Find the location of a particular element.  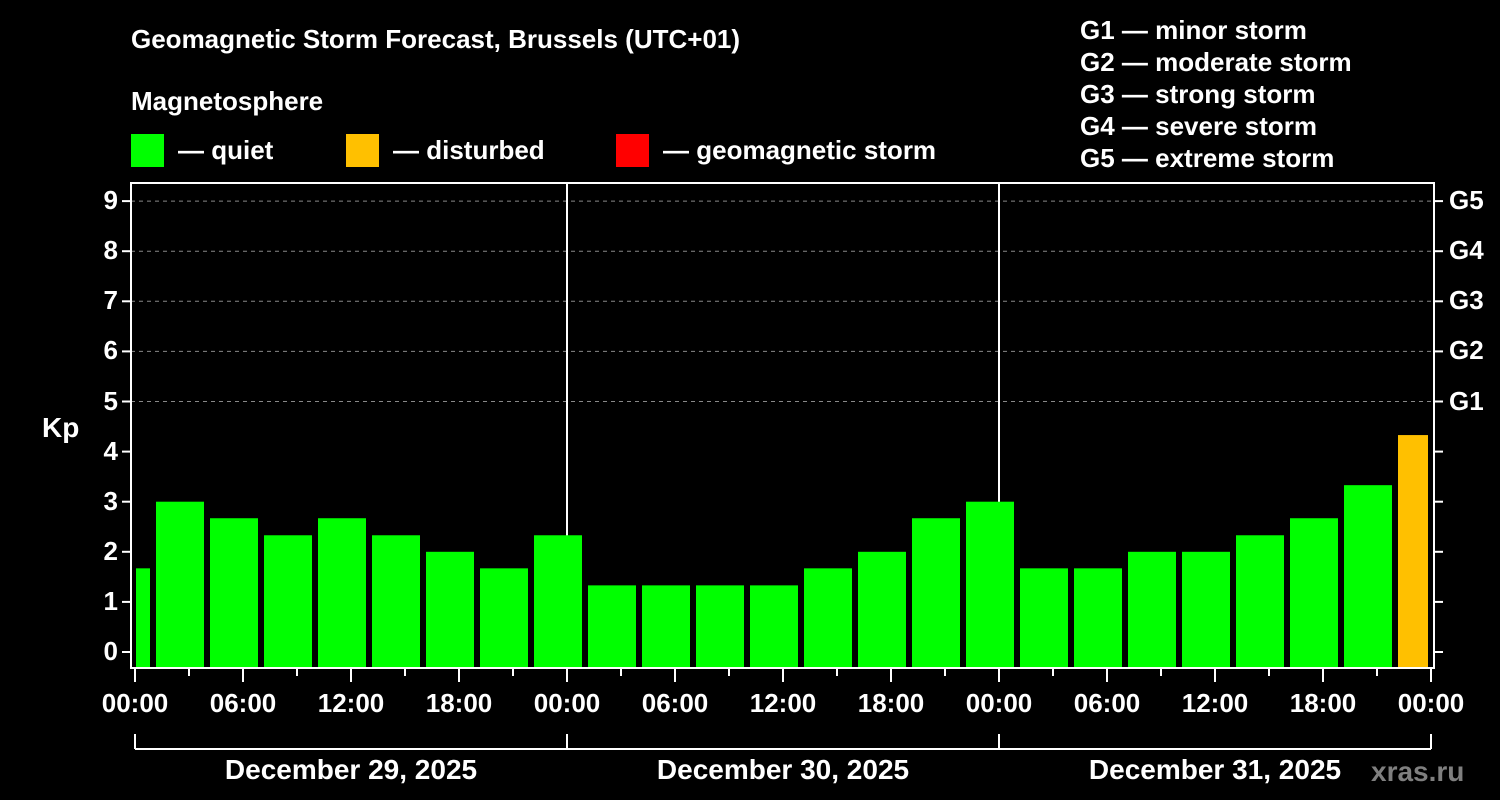

legend-quiet: — quiet is located at coordinates (202, 150).